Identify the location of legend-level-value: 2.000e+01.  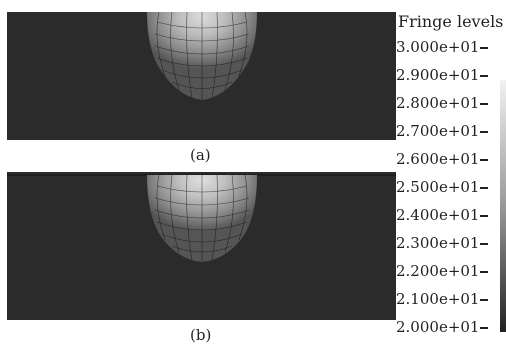
(438, 327).